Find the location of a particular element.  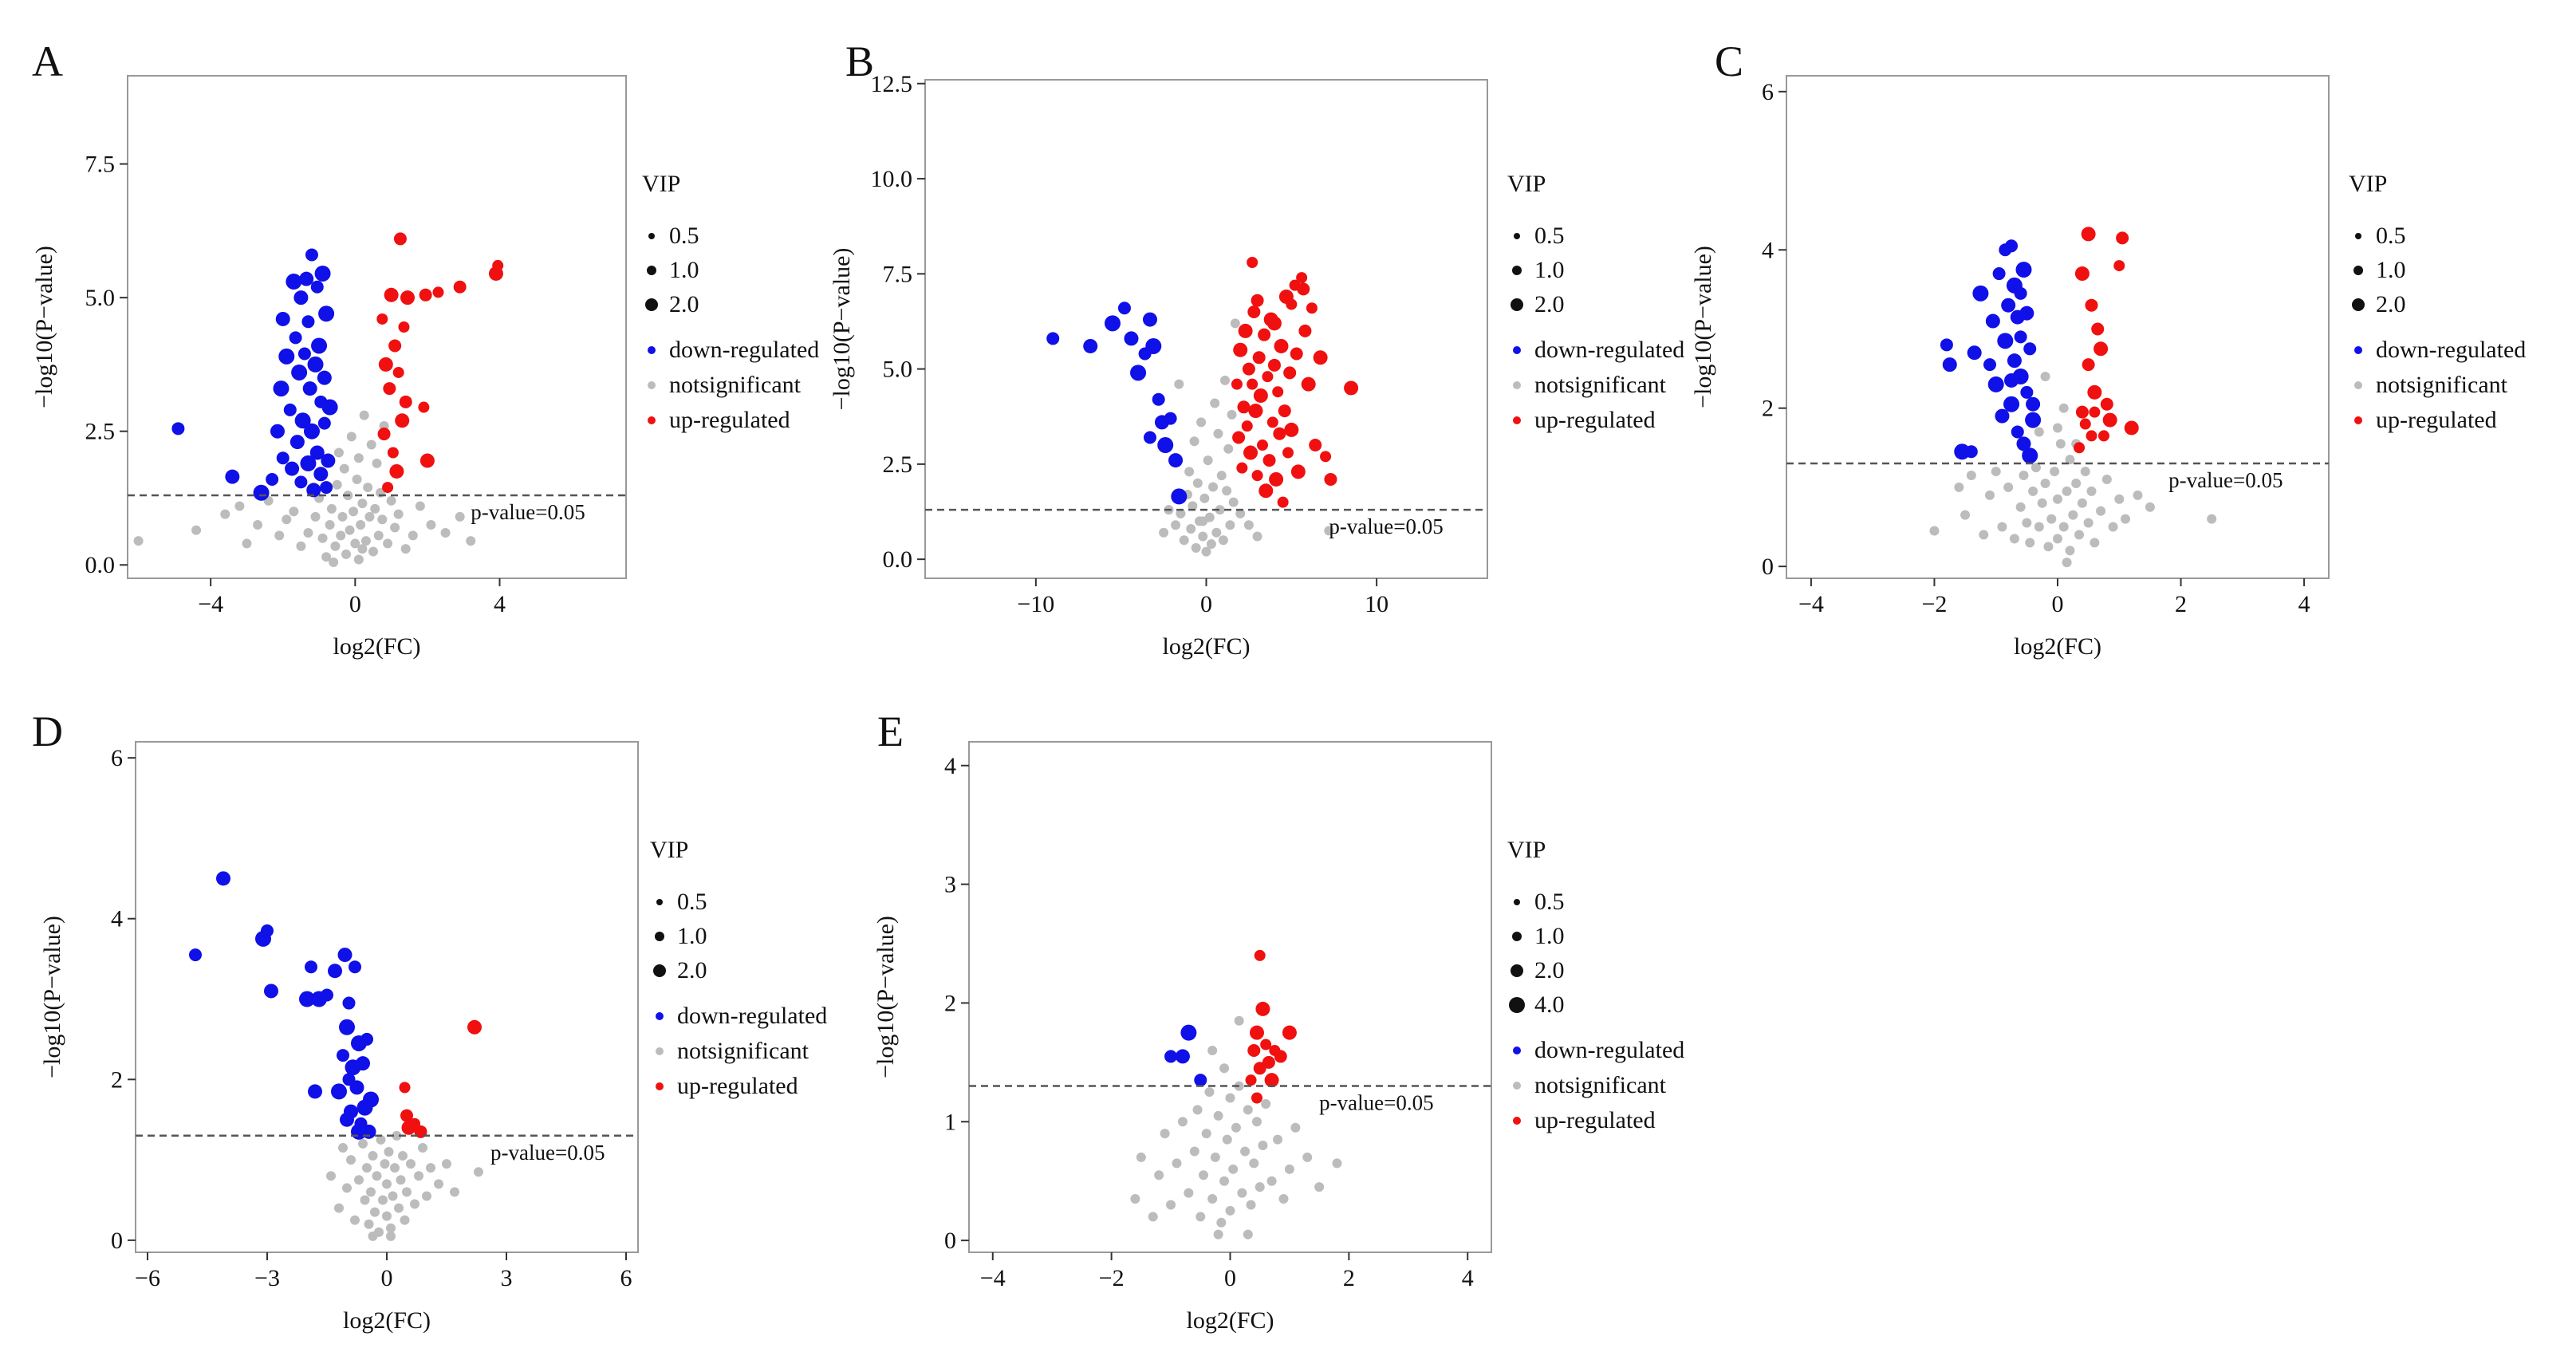

legend-down-label: down-regulated is located at coordinates (744, 350).